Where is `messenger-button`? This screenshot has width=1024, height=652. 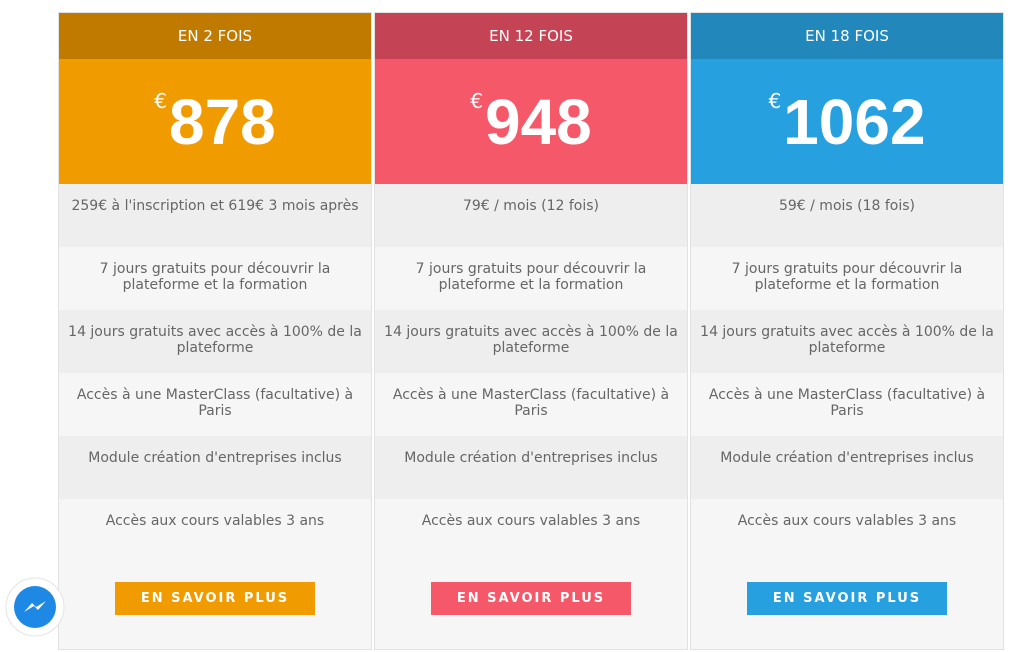 messenger-button is located at coordinates (35, 607).